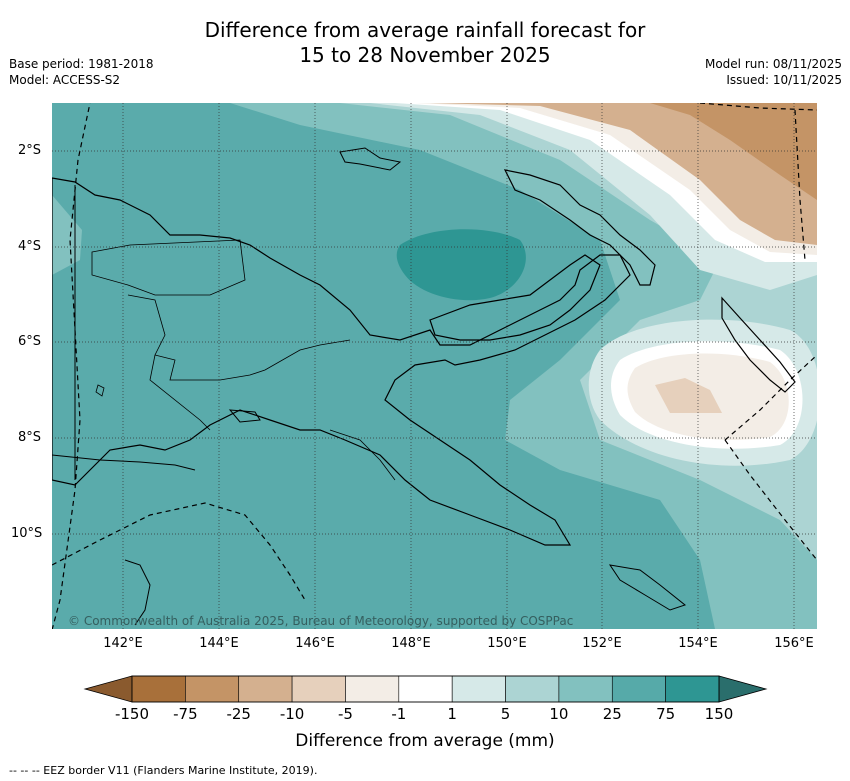  Describe the element at coordinates (30, 437) in the screenshot. I see `lat-label-8s: 8°S` at that location.